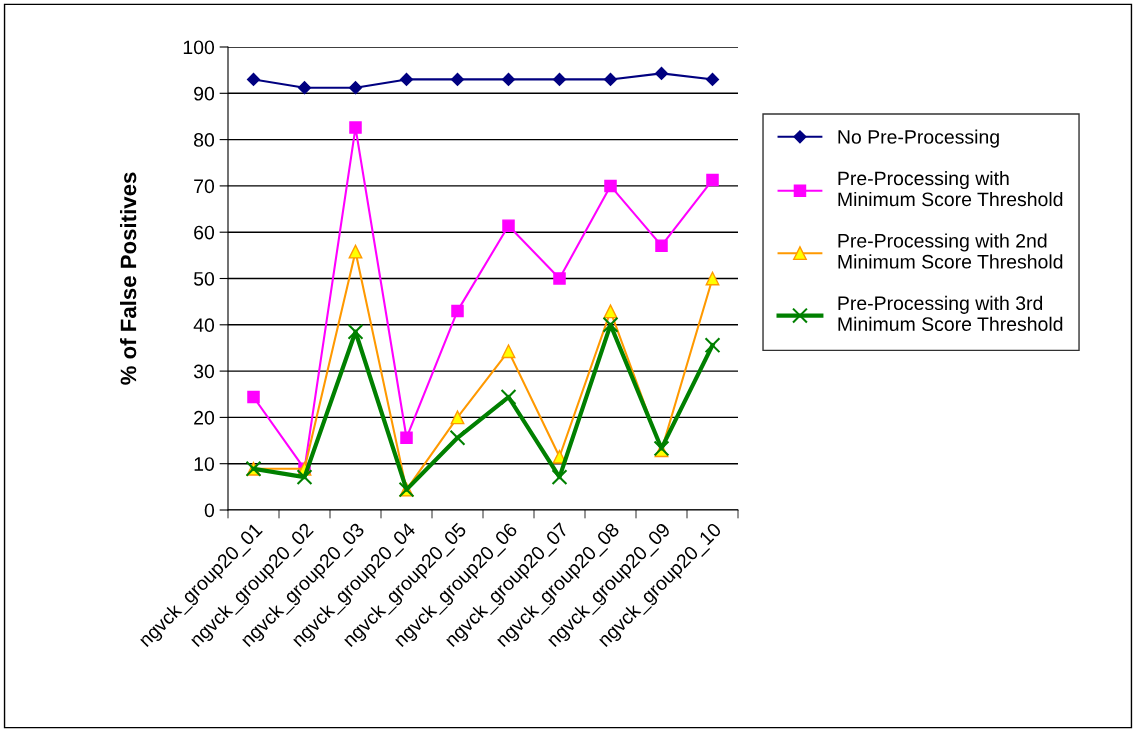 The width and height of the screenshot is (1136, 732). I want to click on y-tick-label: 40, so click(204, 325).